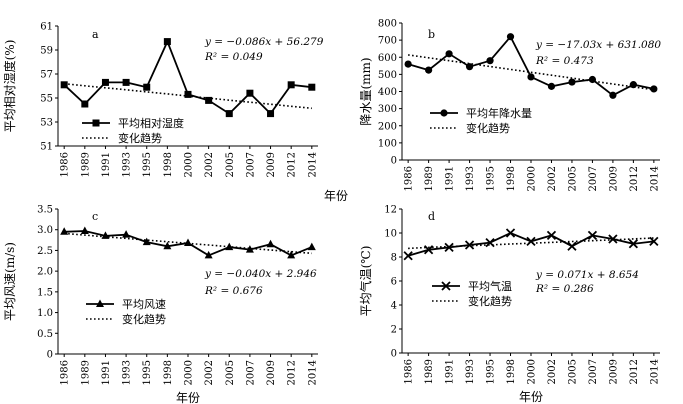 The width and height of the screenshot is (683, 404). What do you see at coordinates (9, 86) in the screenshot?
I see `y-axis-title: 平均相对湿度(%)` at bounding box center [9, 86].